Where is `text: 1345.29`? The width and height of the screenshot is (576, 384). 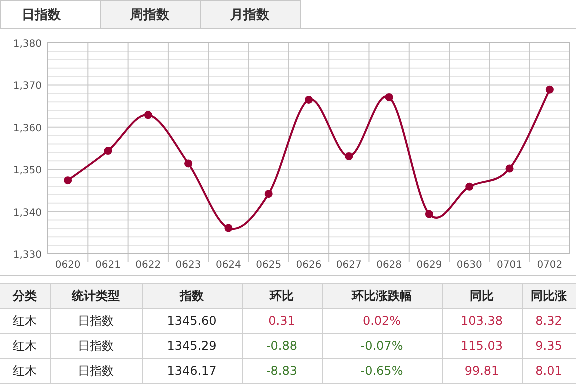
text: 1345.29 is located at coordinates (192, 346).